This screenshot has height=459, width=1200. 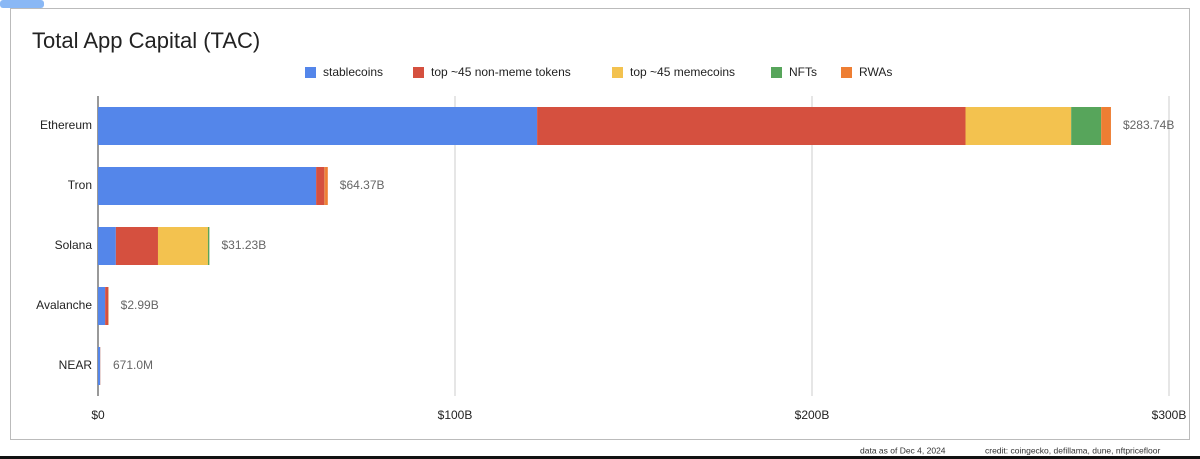 I want to click on legend-label: RWAs, so click(x=875, y=72).